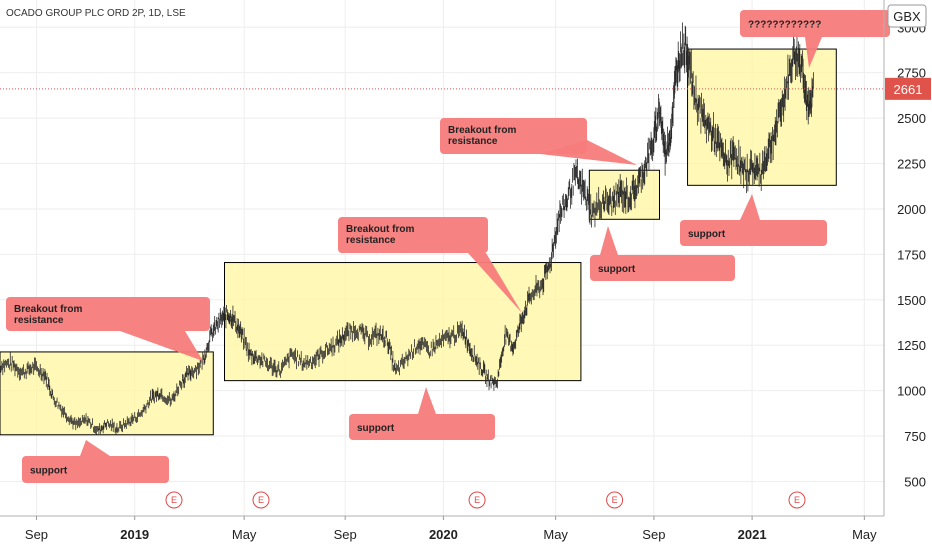 Image resolution: width=932 pixels, height=550 pixels. What do you see at coordinates (911, 300) in the screenshot?
I see `y-tick-label: 1500` at bounding box center [911, 300].